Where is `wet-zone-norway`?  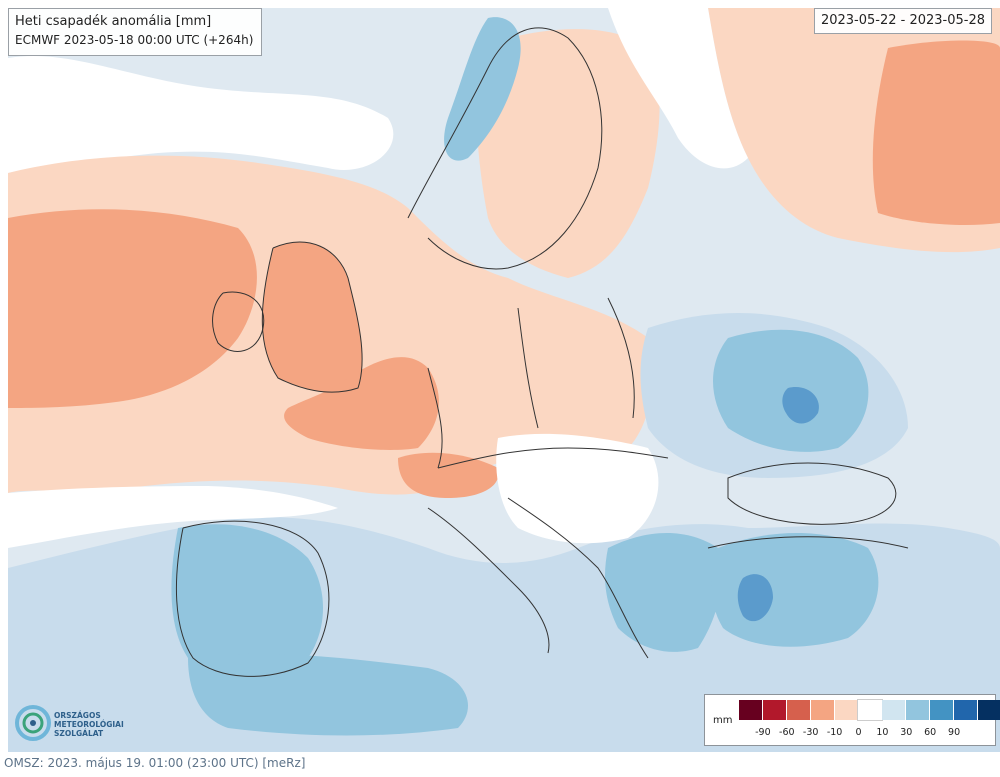 wet-zone-norway is located at coordinates (482, 89).